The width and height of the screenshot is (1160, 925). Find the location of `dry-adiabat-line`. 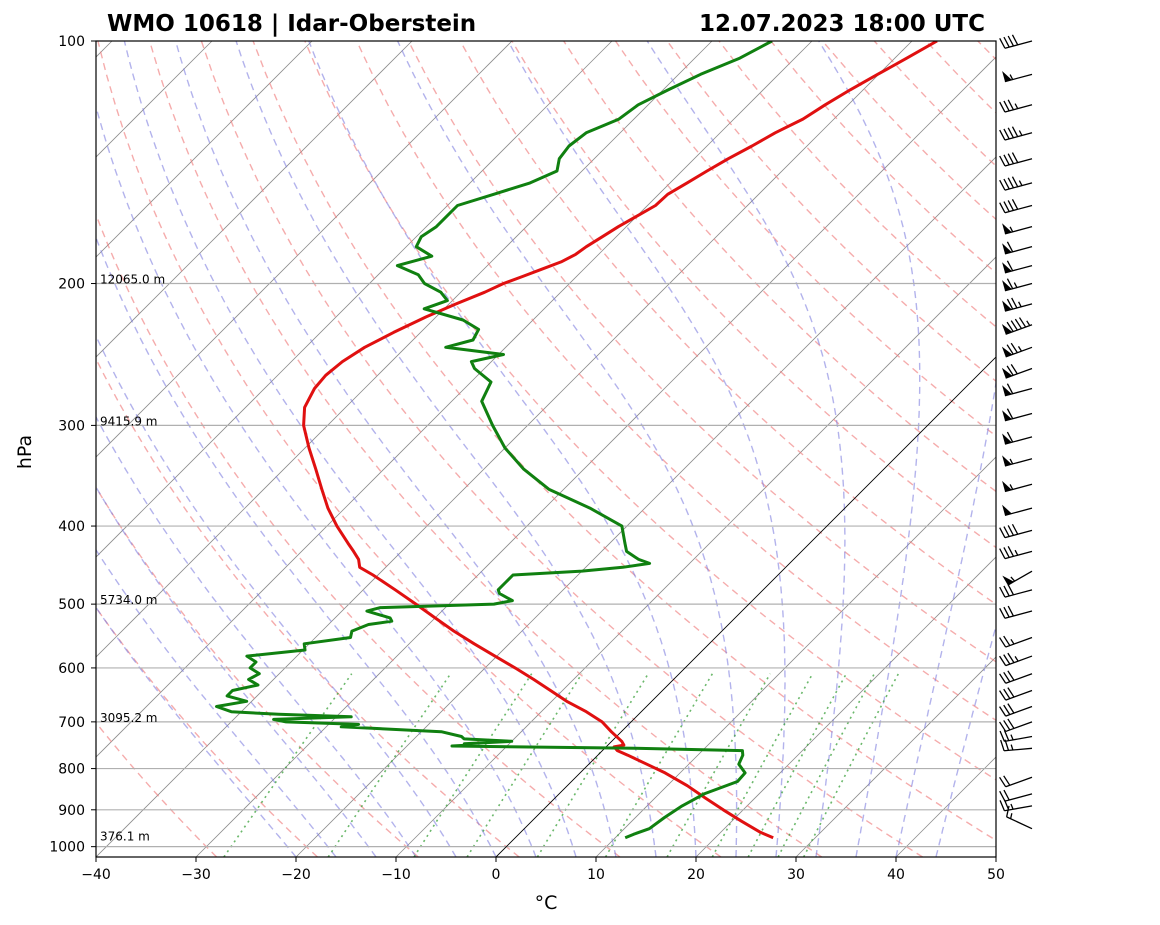

dry-adiabat-line is located at coordinates (257, 671).